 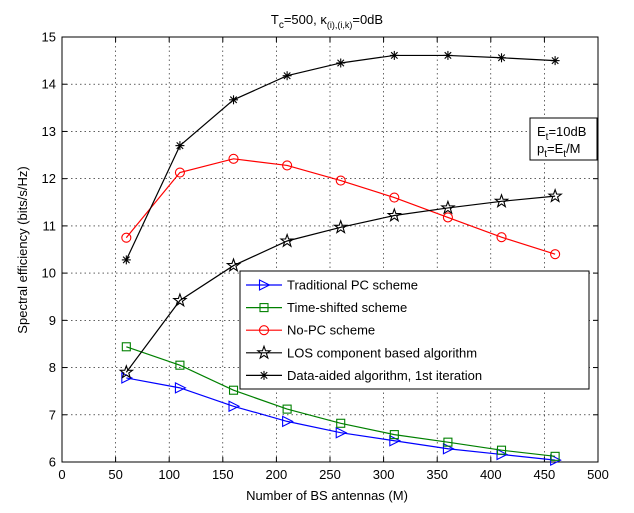 I want to click on y-tick-label: 8, so click(x=52, y=367).